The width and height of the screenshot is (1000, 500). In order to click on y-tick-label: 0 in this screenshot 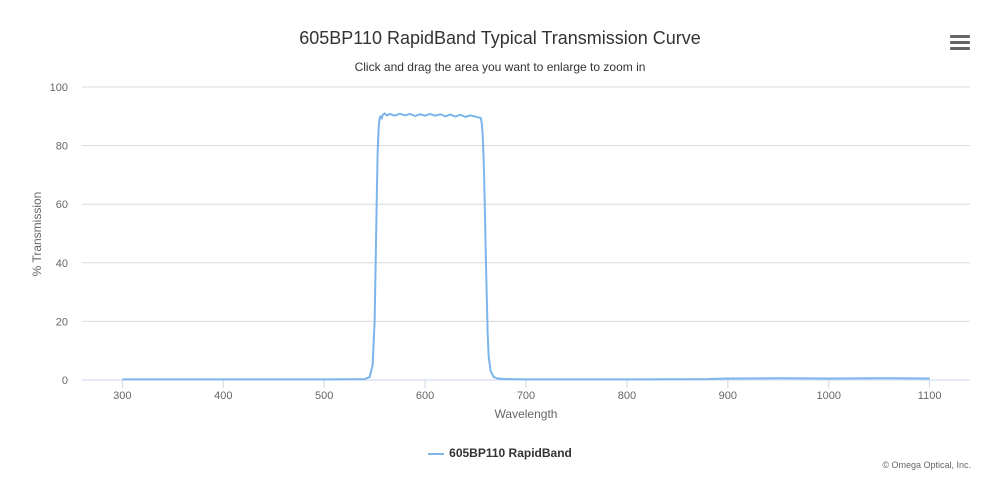, I will do `click(65, 381)`.